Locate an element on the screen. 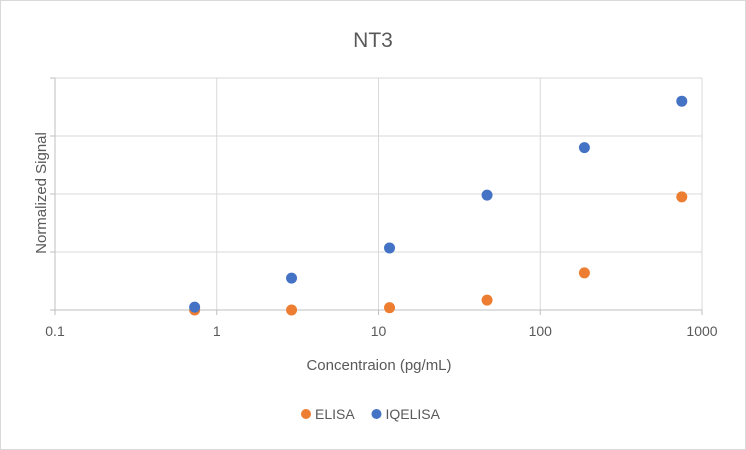 This screenshot has width=746, height=450. x-tick-label: 10 is located at coordinates (379, 331).